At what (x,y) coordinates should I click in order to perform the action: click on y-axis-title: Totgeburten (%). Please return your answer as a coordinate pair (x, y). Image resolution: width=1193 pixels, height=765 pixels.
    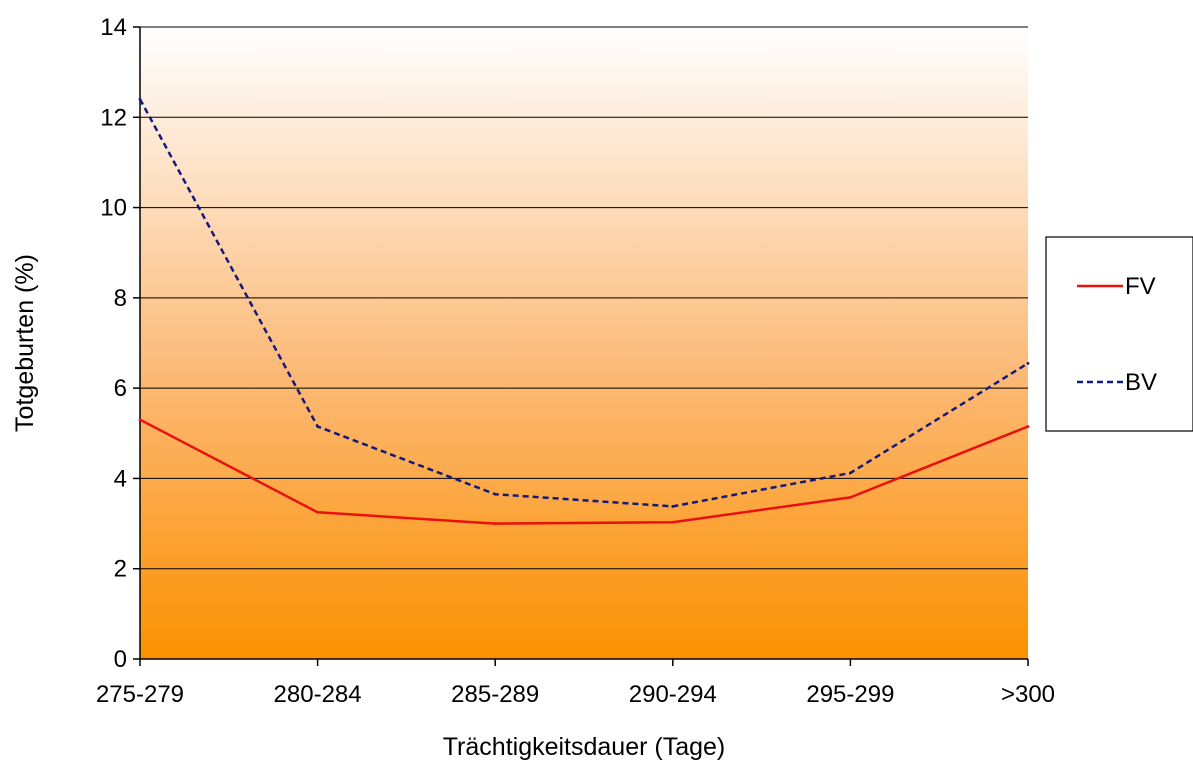
    Looking at the image, I should click on (25, 343).